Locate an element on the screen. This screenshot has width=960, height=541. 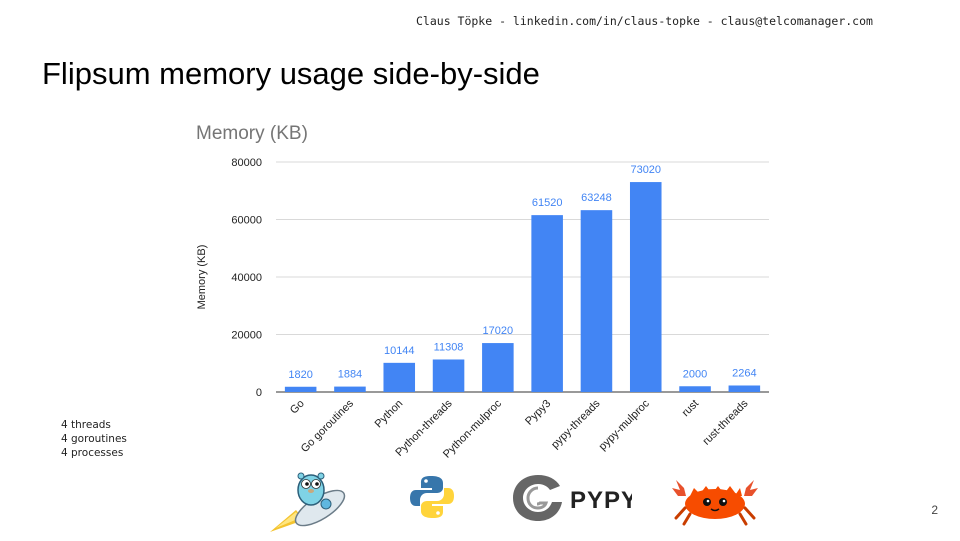
x-tick-label: Go goroutines is located at coordinates (328, 426).